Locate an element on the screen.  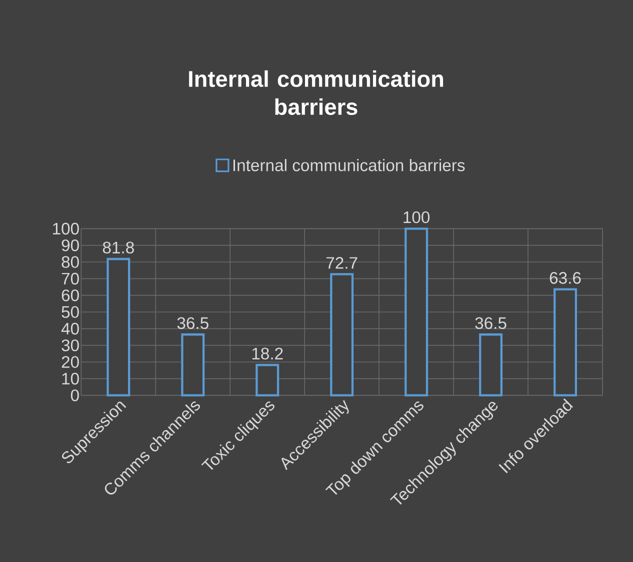
data-label: 100 is located at coordinates (417, 217).